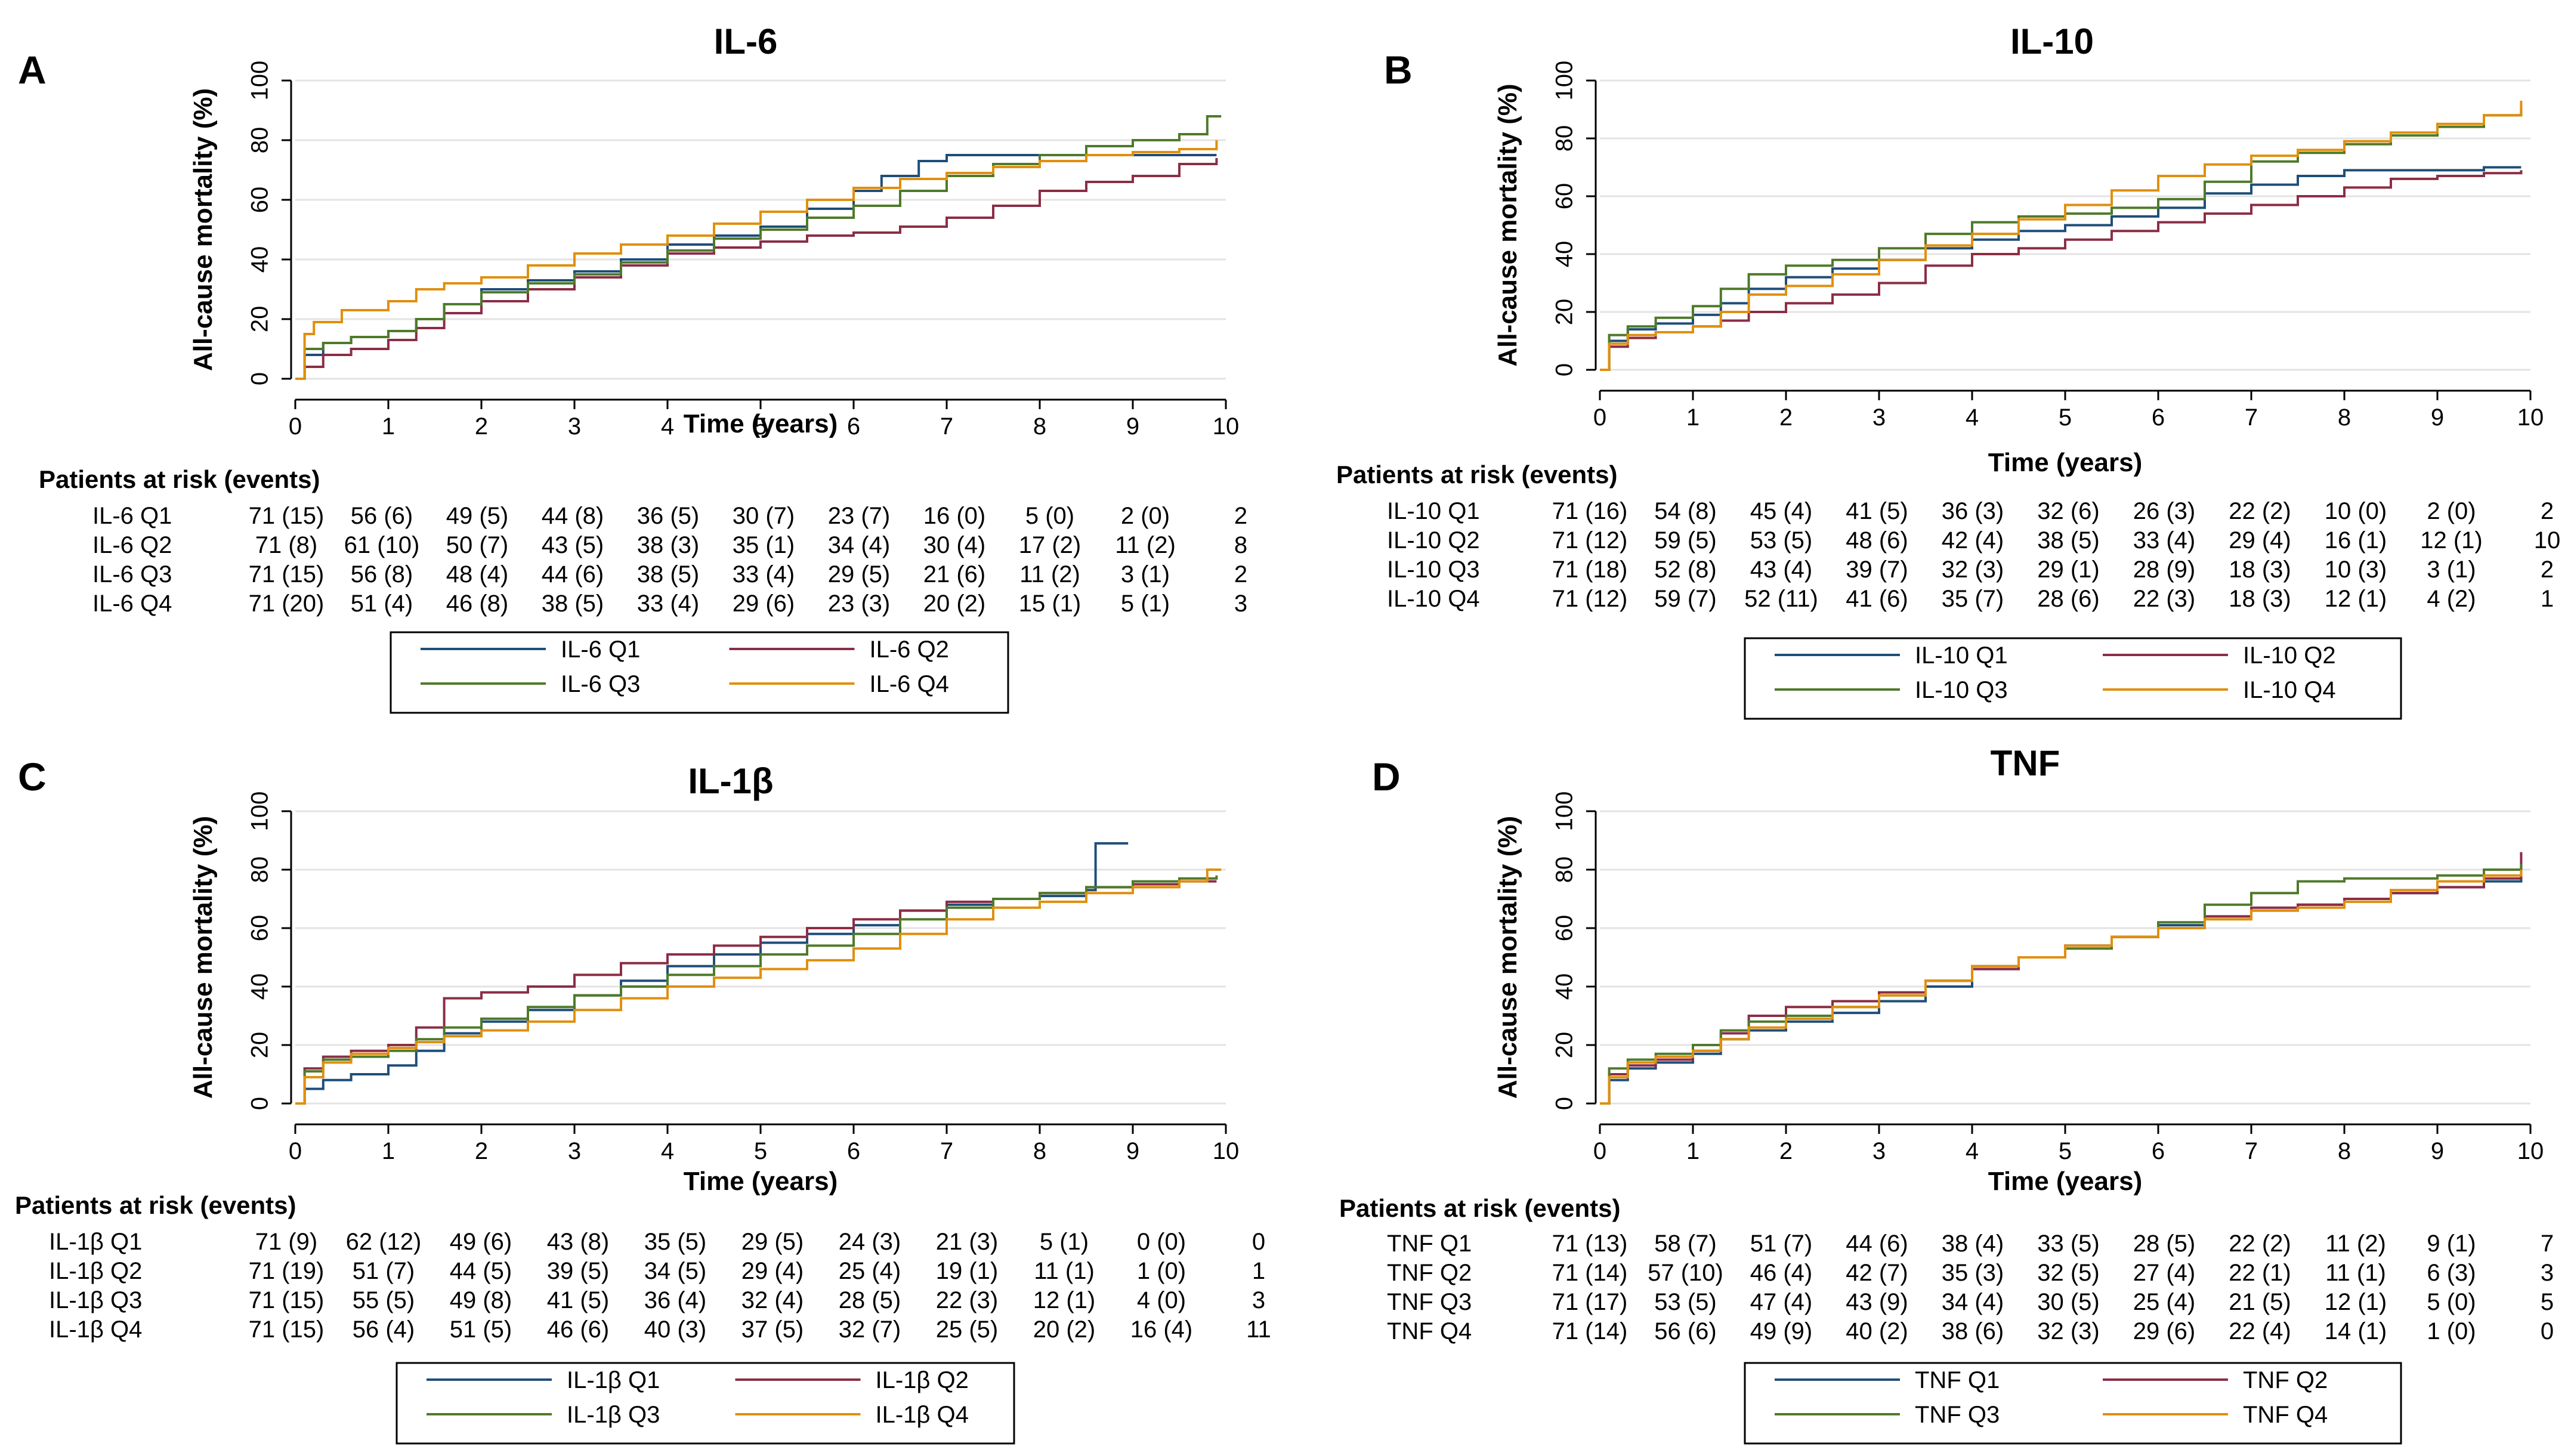  What do you see at coordinates (2547, 1244) in the screenshot?
I see `risk-cell: 7` at bounding box center [2547, 1244].